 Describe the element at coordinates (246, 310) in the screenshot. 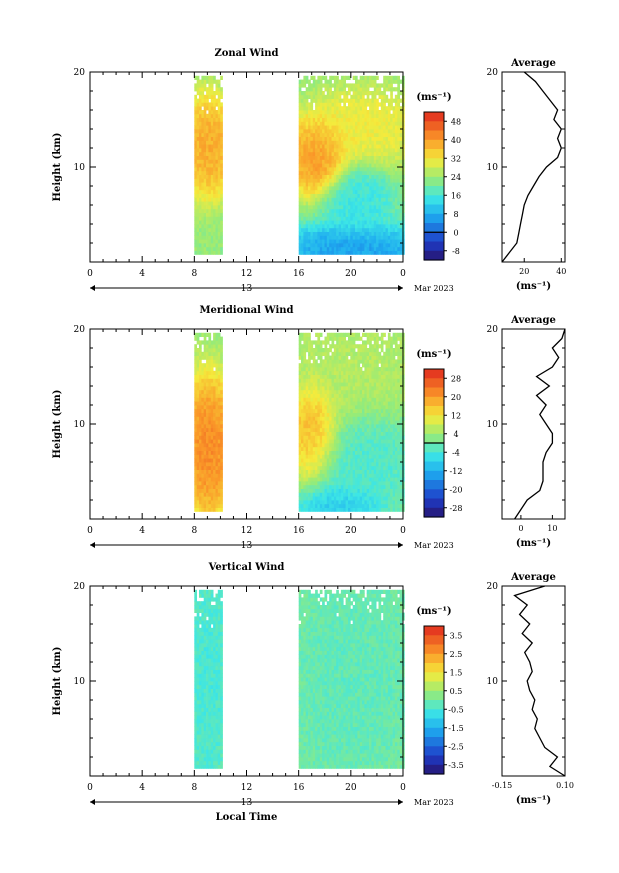

I see `chart-title: Meridional Wind` at that location.